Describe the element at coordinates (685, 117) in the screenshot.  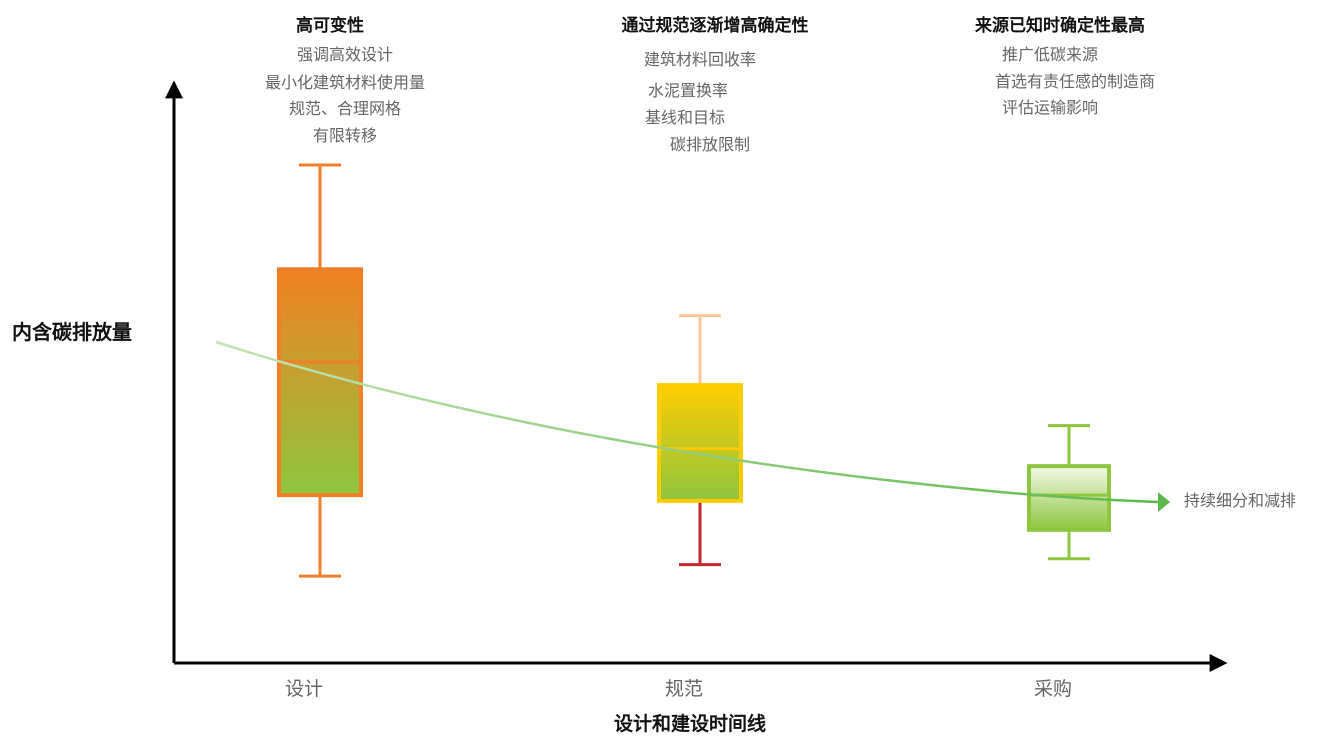
I see `box-note: 基线和目标` at that location.